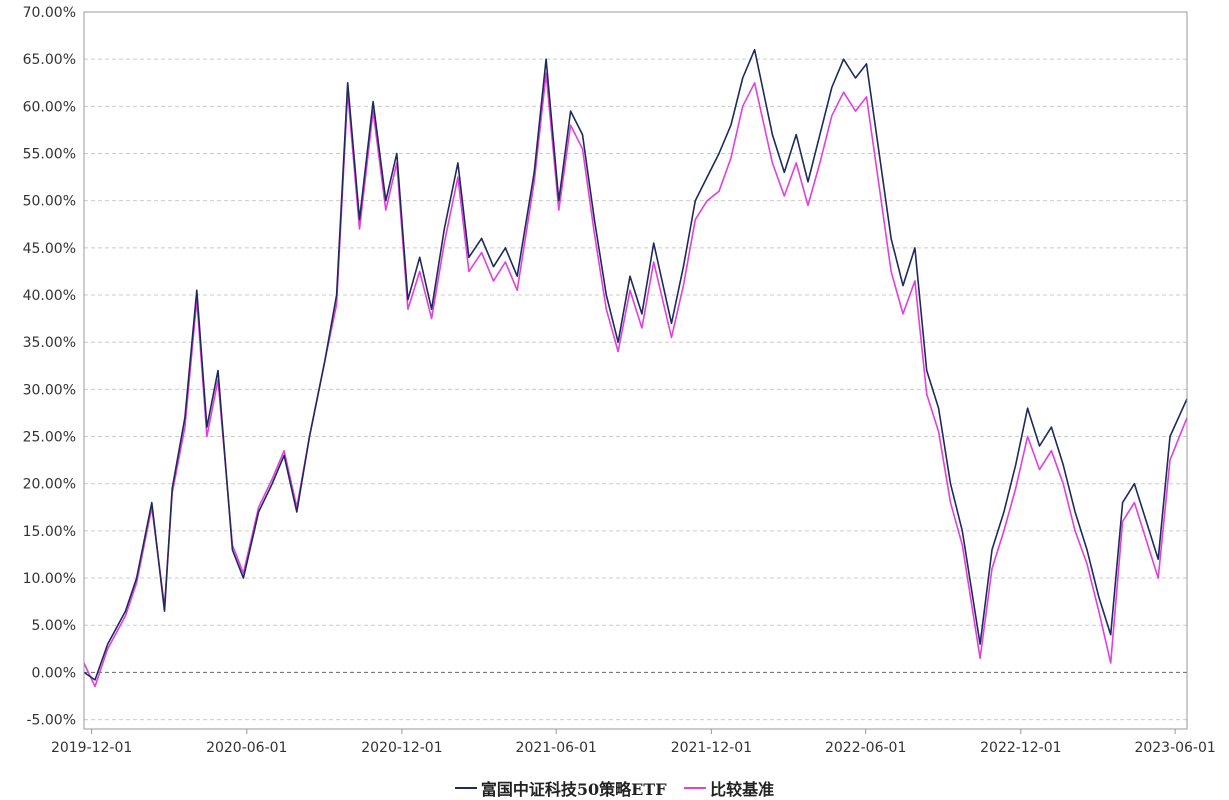 This screenshot has width=1229, height=800. What do you see at coordinates (711, 748) in the screenshot?
I see `x-tick-label: 2021-12-01` at bounding box center [711, 748].